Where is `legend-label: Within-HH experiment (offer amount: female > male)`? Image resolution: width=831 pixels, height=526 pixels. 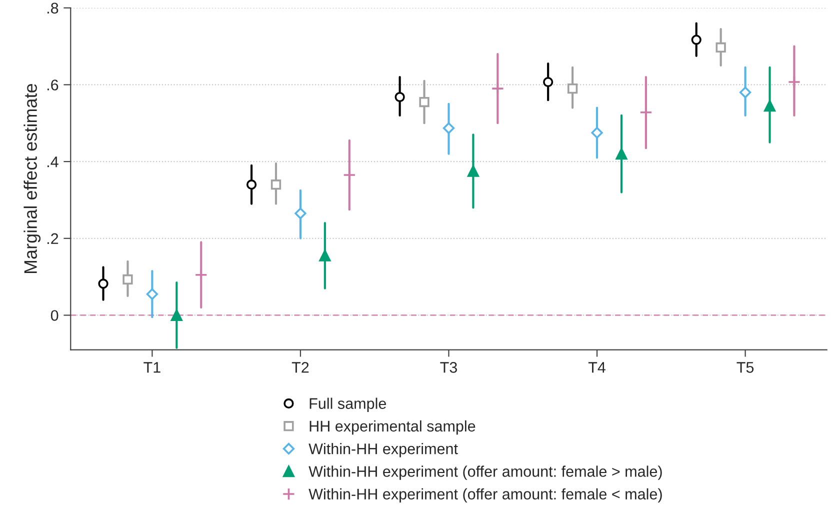 legend-label: Within-HH experiment (offer amount: female > male) is located at coordinates (485, 473).